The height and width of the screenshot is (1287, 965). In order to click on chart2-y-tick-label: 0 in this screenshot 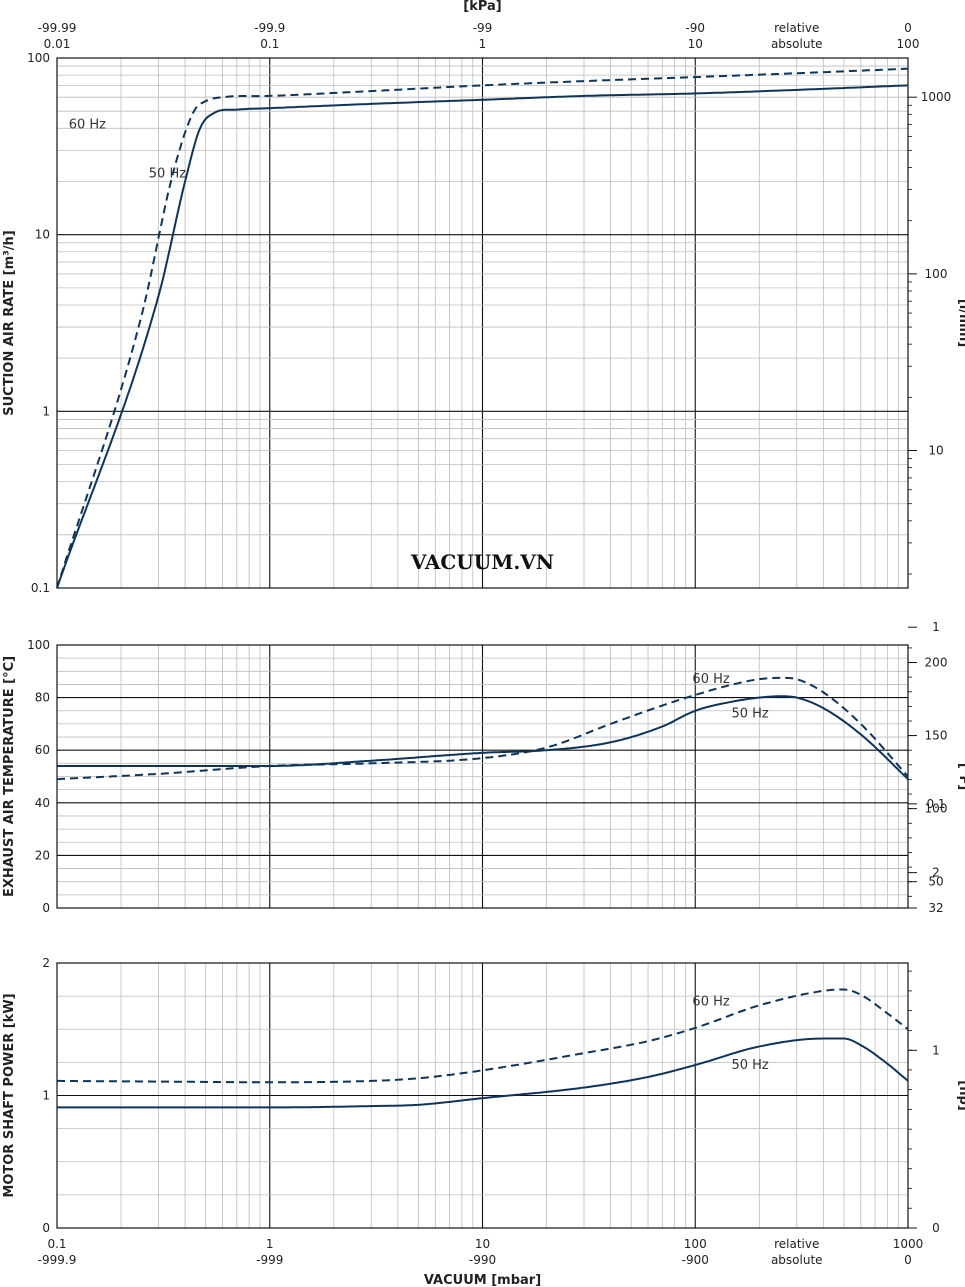, I will do `click(46, 908)`.